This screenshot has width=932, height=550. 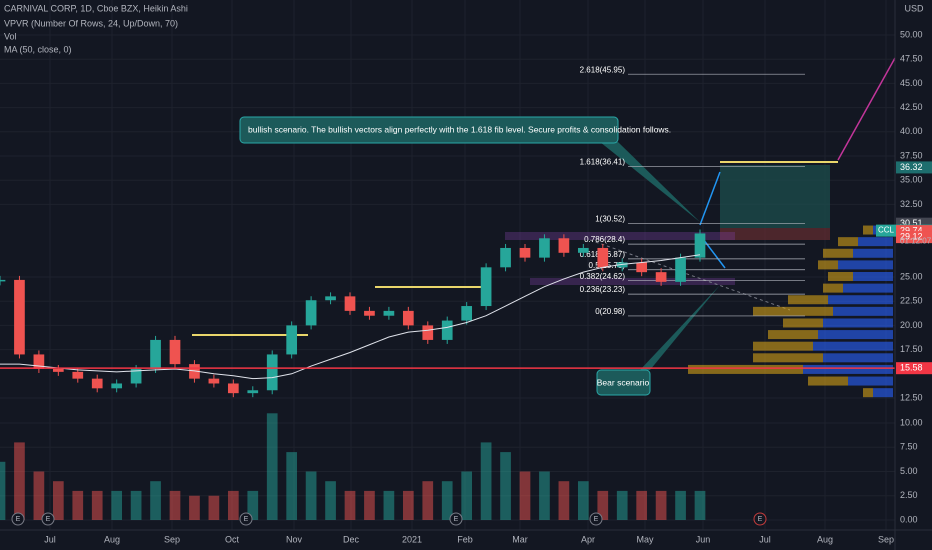 I want to click on ticker-tag, so click(x=886, y=230).